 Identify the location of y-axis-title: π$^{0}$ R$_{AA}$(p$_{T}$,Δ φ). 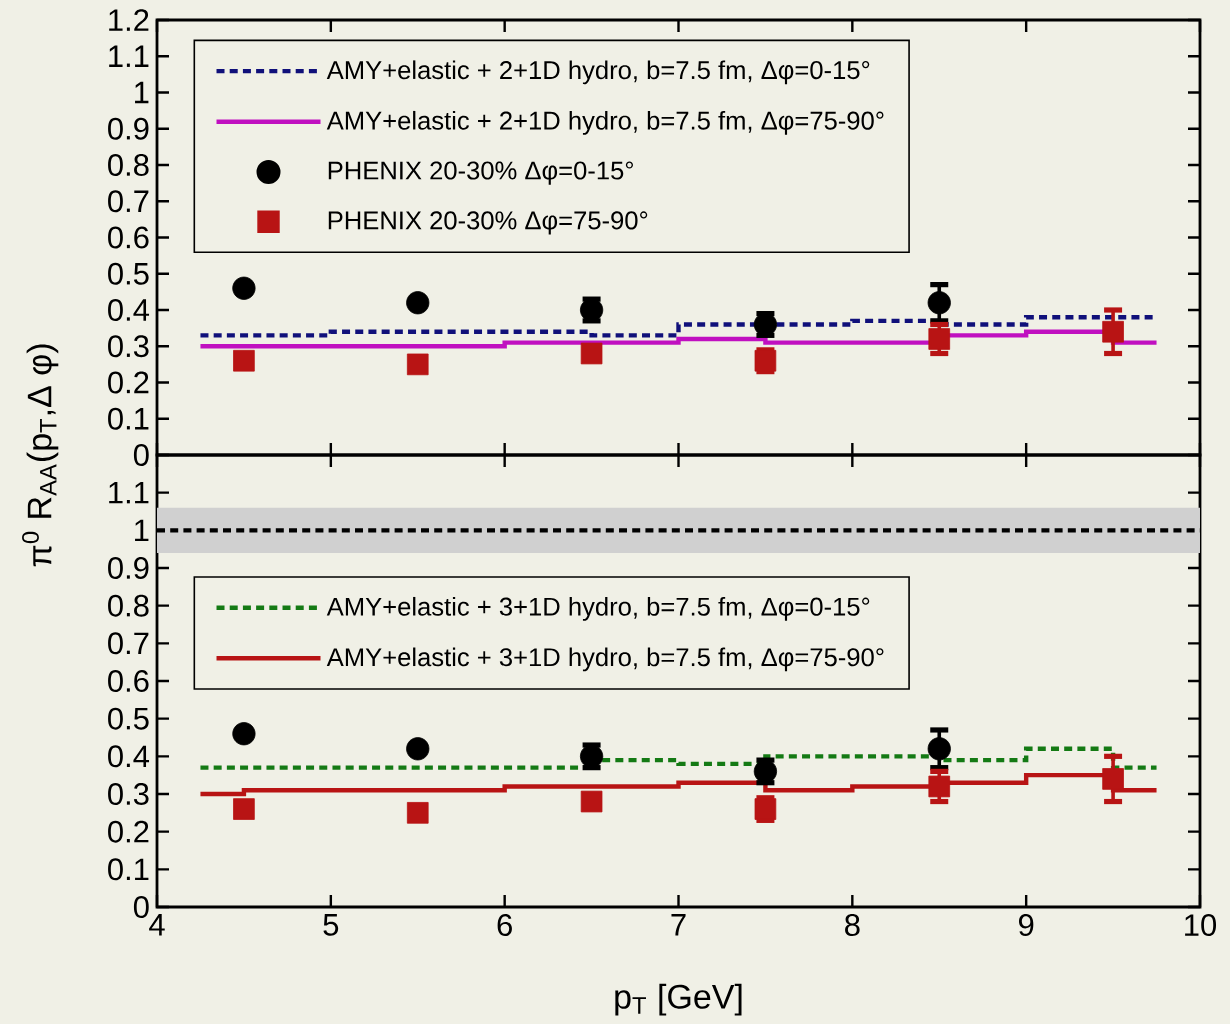
(40, 455).